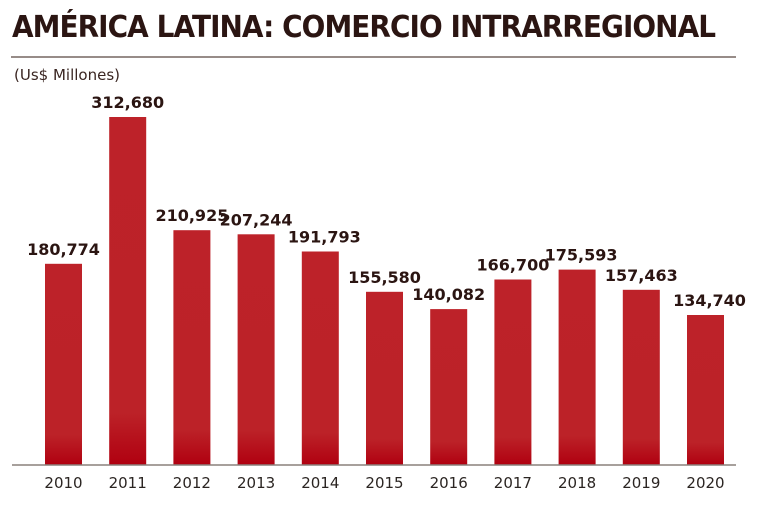 The height and width of the screenshot is (507, 760). I want to click on data-label-2017: 166,700, so click(512, 265).